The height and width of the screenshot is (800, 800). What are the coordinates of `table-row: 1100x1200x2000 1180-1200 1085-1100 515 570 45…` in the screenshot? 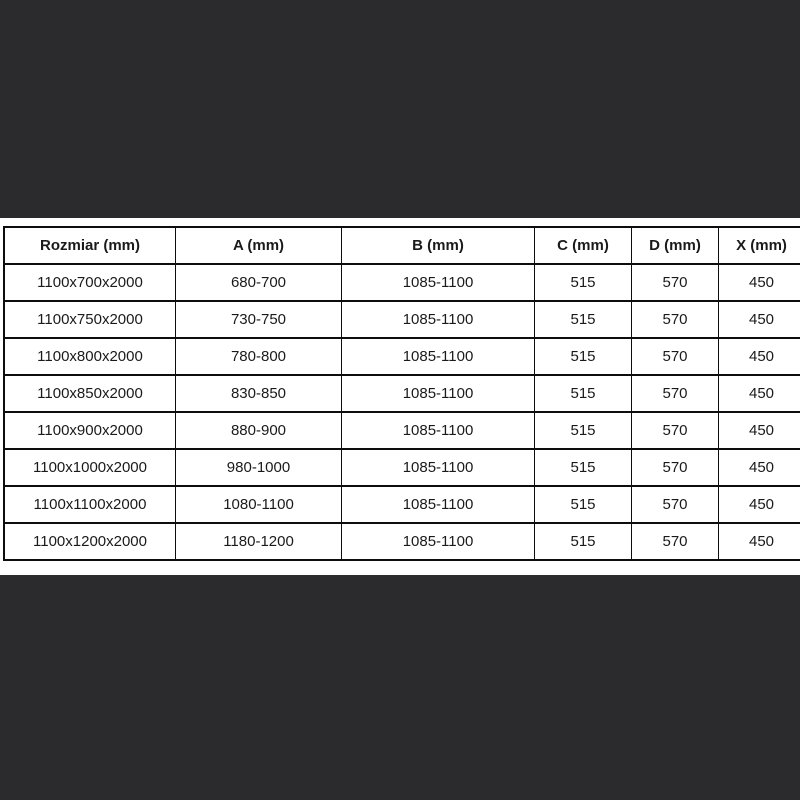 It's located at (401, 541).